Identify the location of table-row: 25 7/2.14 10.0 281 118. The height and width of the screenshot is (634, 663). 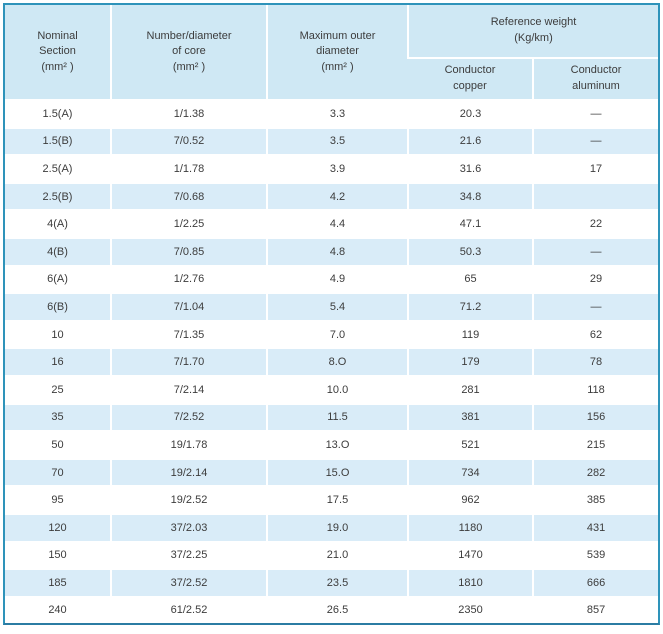
(332, 389).